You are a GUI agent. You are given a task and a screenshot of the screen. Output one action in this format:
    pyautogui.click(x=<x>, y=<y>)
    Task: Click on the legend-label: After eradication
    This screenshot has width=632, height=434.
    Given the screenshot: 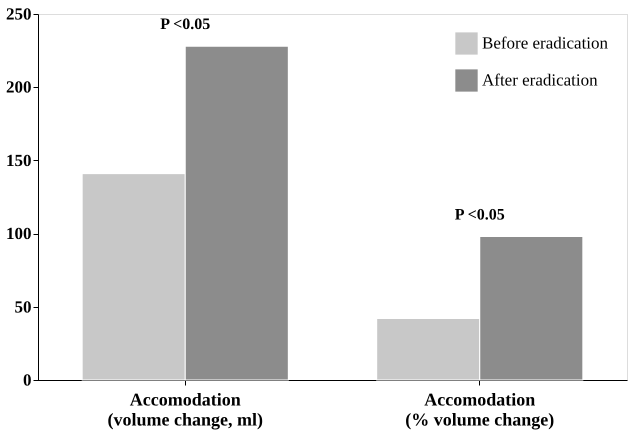 What is the action you would take?
    pyautogui.click(x=540, y=80)
    